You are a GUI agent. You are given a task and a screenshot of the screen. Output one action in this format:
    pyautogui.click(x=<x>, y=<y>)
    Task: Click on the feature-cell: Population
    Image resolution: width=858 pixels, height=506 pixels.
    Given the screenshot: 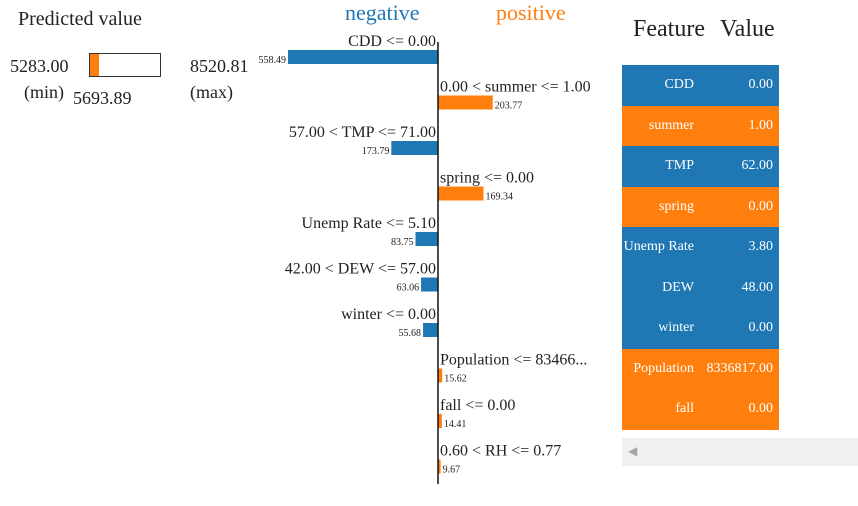 What is the action you would take?
    pyautogui.click(x=663, y=368)
    